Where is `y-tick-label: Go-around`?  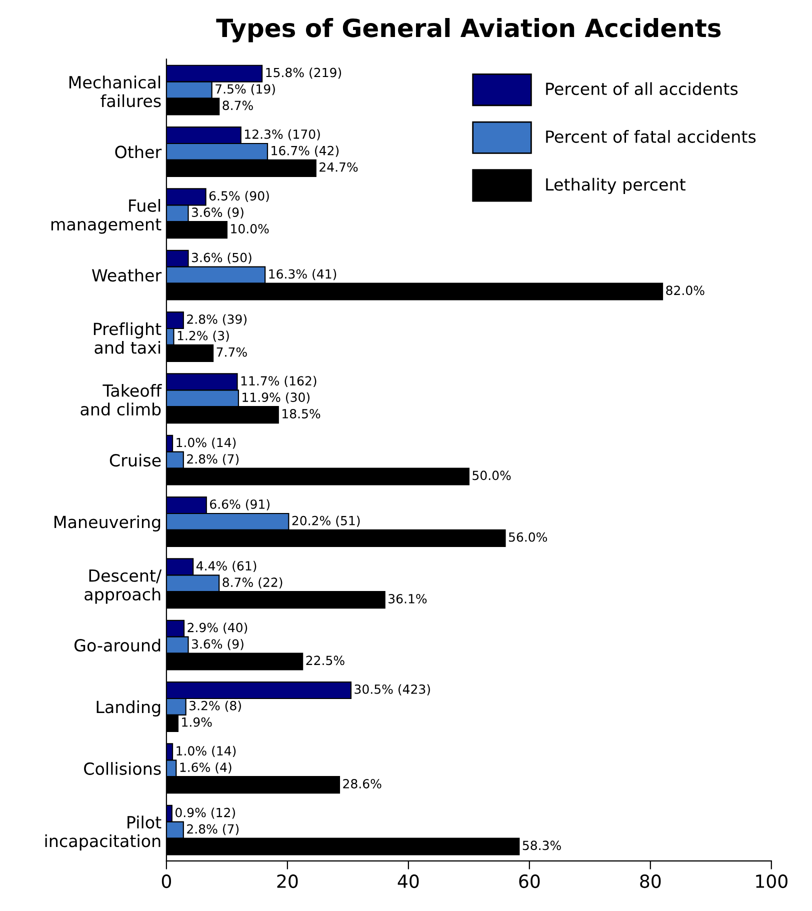
y-tick-label: Go-around is located at coordinates (117, 645).